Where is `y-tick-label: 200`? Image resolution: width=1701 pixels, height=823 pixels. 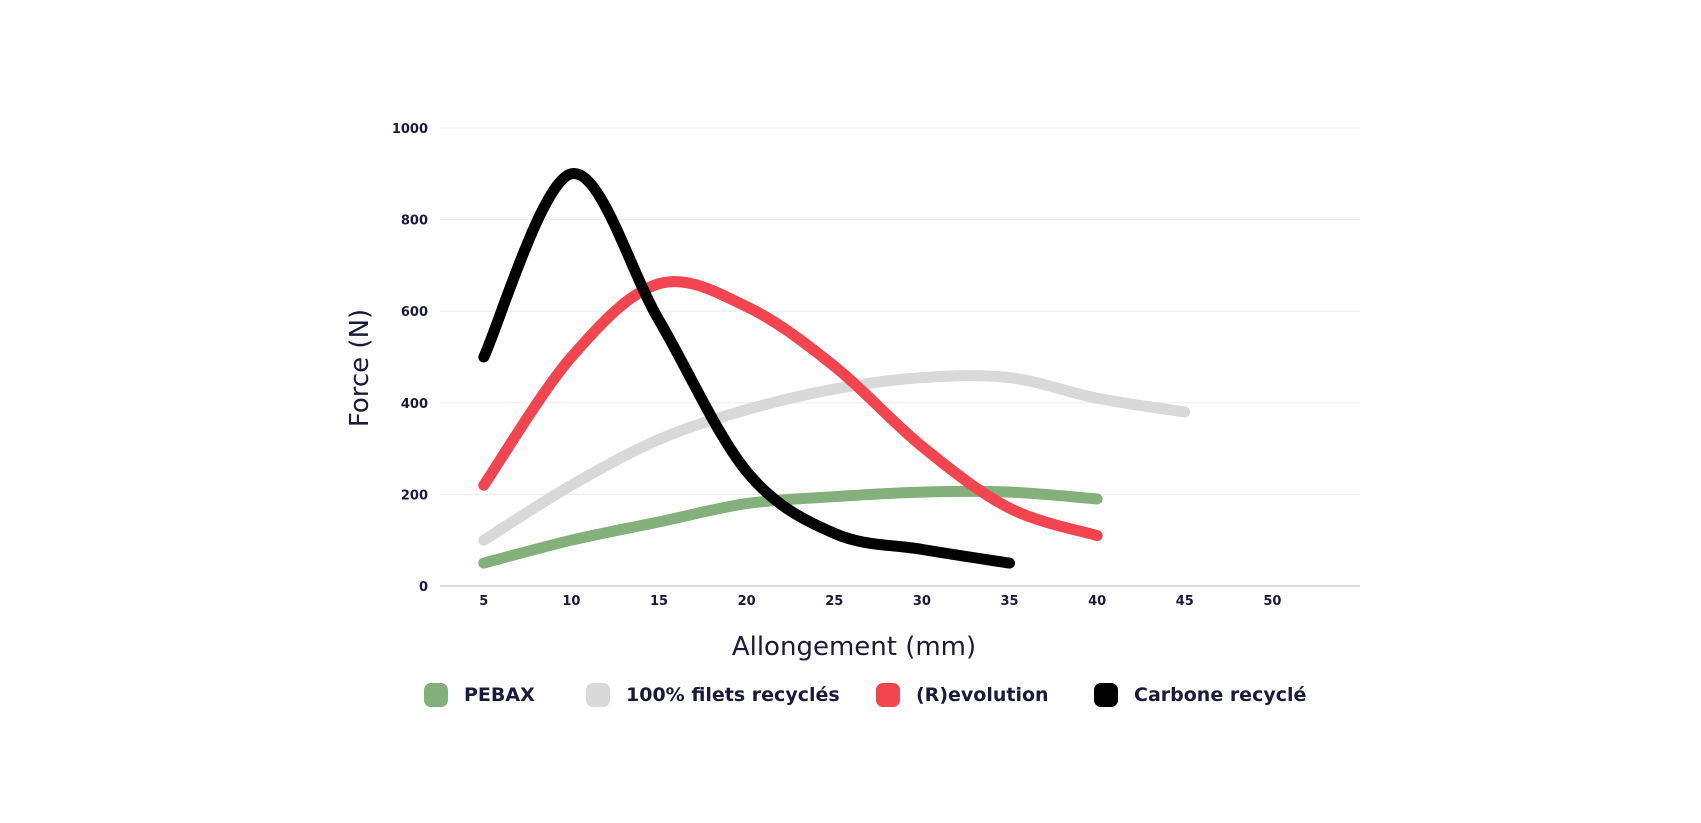
y-tick-label: 200 is located at coordinates (414, 495).